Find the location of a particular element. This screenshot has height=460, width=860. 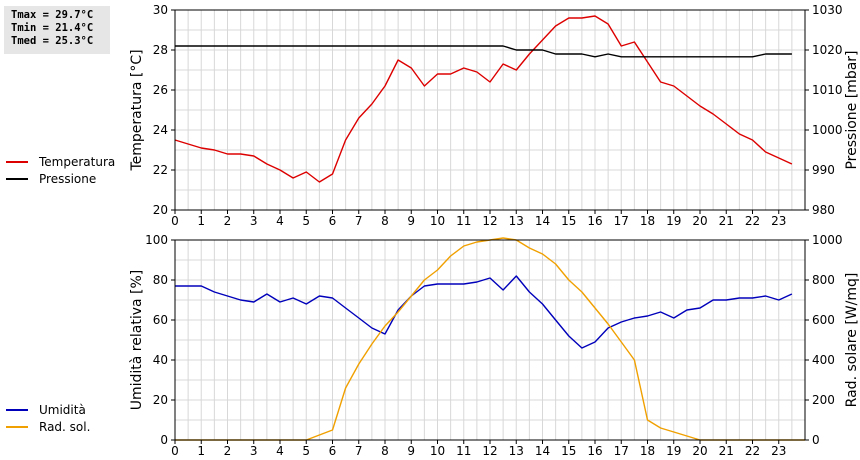

y-right-tick-label: 990 is located at coordinates (823, 170).